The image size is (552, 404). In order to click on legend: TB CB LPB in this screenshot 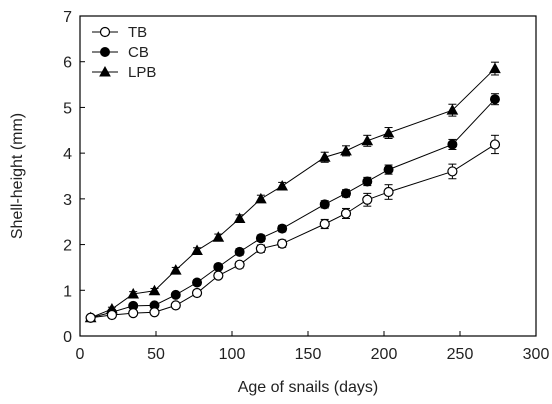, I will do `click(124, 52)`.